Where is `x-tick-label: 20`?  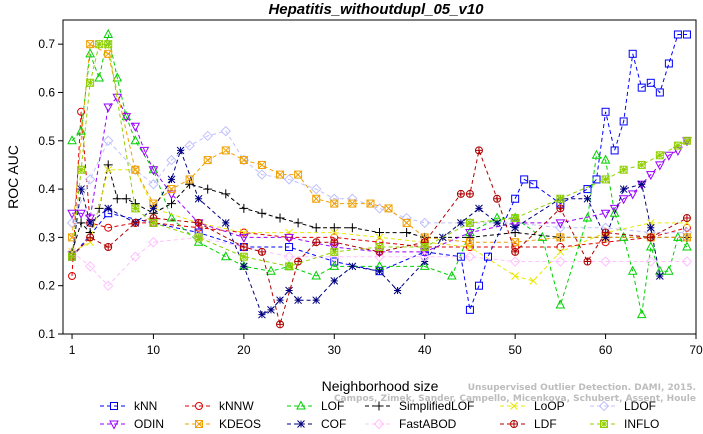 x-tick-label: 20 is located at coordinates (244, 350).